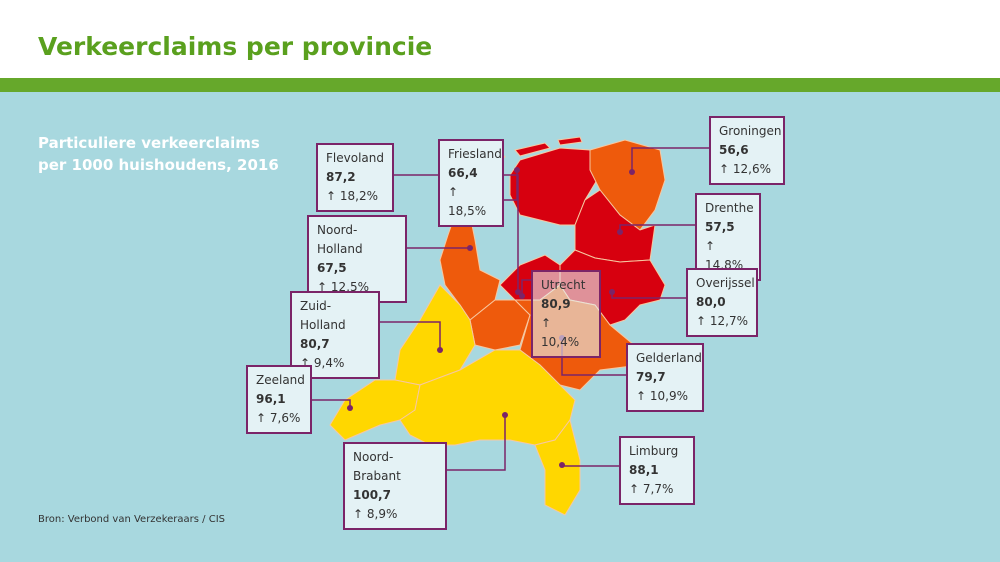  What do you see at coordinates (278, 418) in the screenshot?
I see `callout-change: ↑ 7,6%` at bounding box center [278, 418].